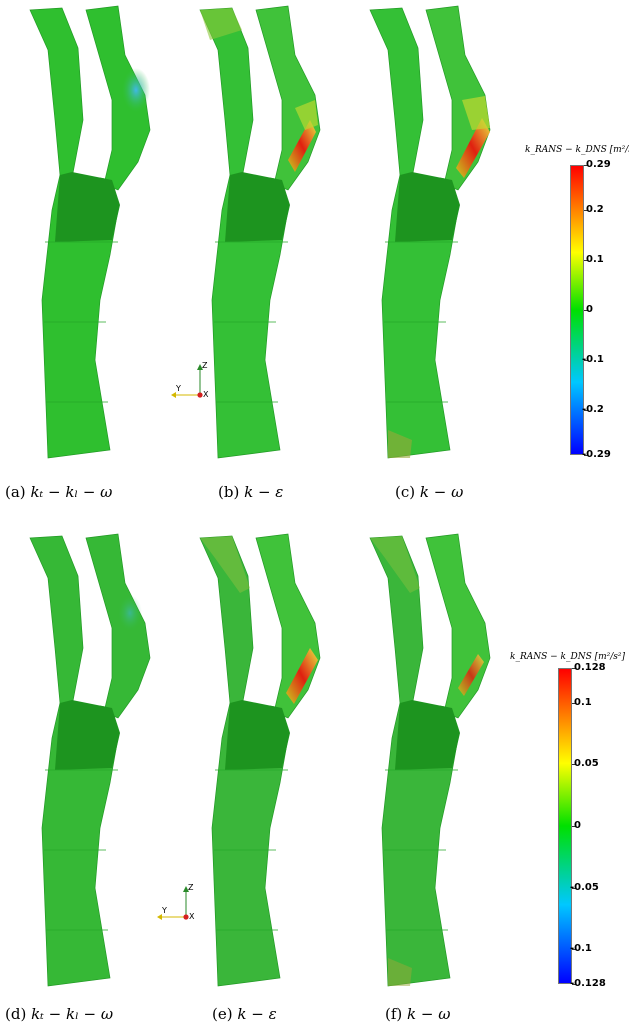 The image size is (629, 1030). What do you see at coordinates (244, 1014) in the screenshot?
I see `caption-e: (e) k − ε` at bounding box center [244, 1014].